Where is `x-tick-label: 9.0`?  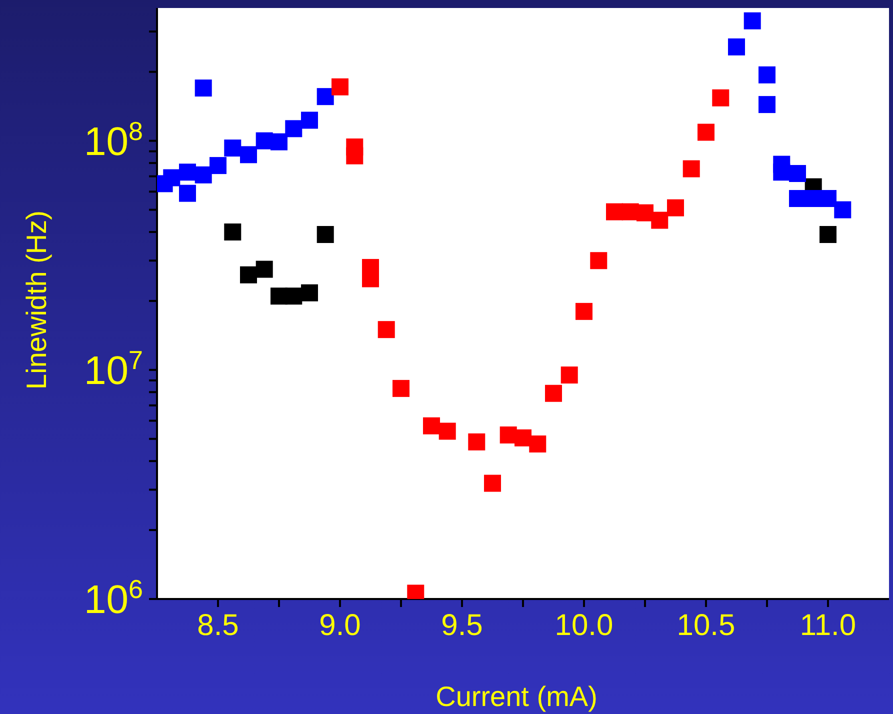
x-tick-label: 9.0 is located at coordinates (340, 625).